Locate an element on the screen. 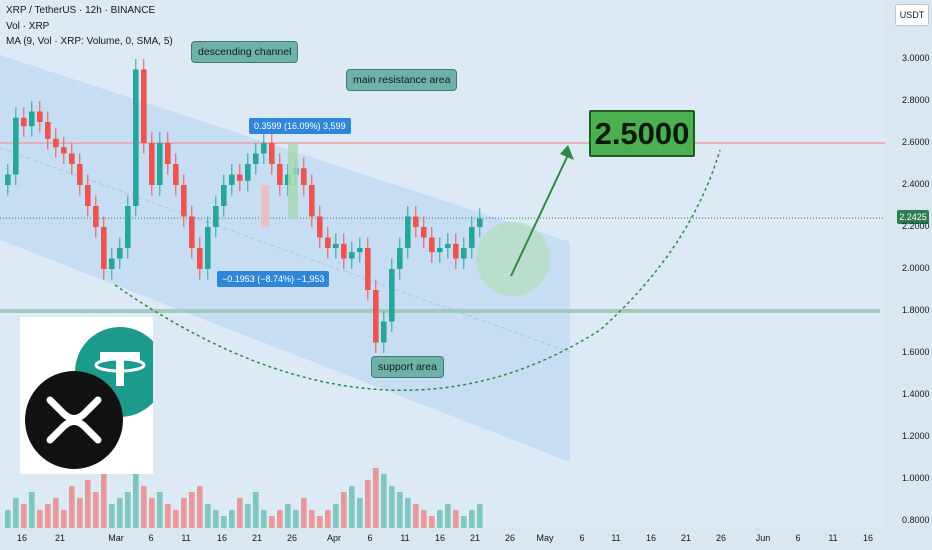  x-tick-label: Mar is located at coordinates (116, 538).